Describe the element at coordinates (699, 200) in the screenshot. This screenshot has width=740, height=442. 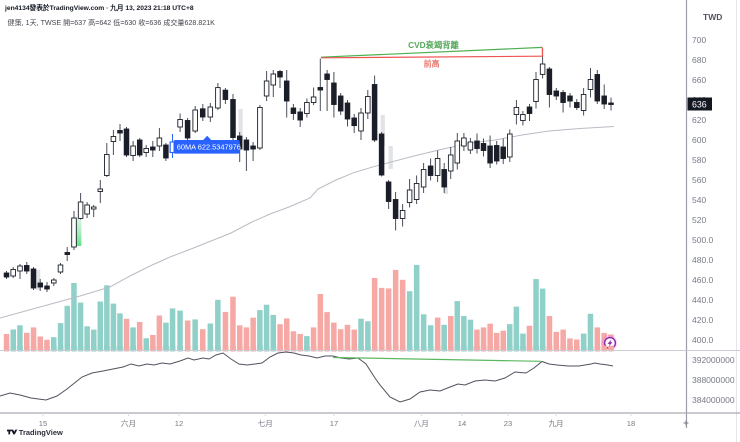
I see `svg-text: 540` at that location.